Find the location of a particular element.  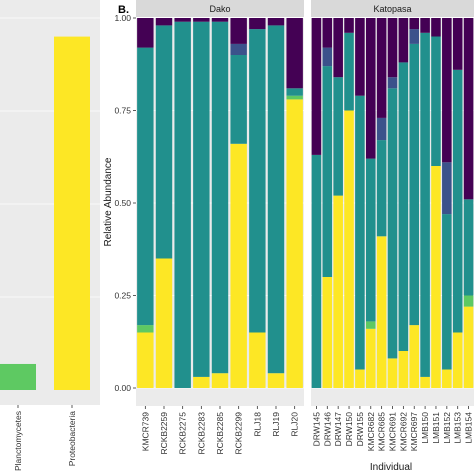

y-tick-label: 1.00 is located at coordinates (122, 18).